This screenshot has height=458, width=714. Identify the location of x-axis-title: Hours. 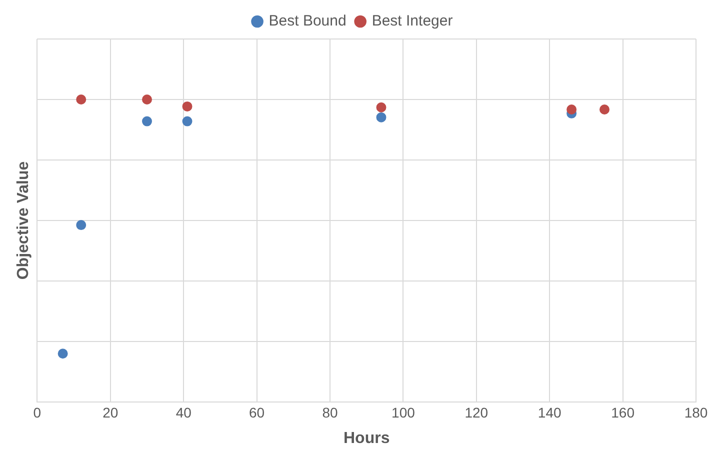
(366, 438).